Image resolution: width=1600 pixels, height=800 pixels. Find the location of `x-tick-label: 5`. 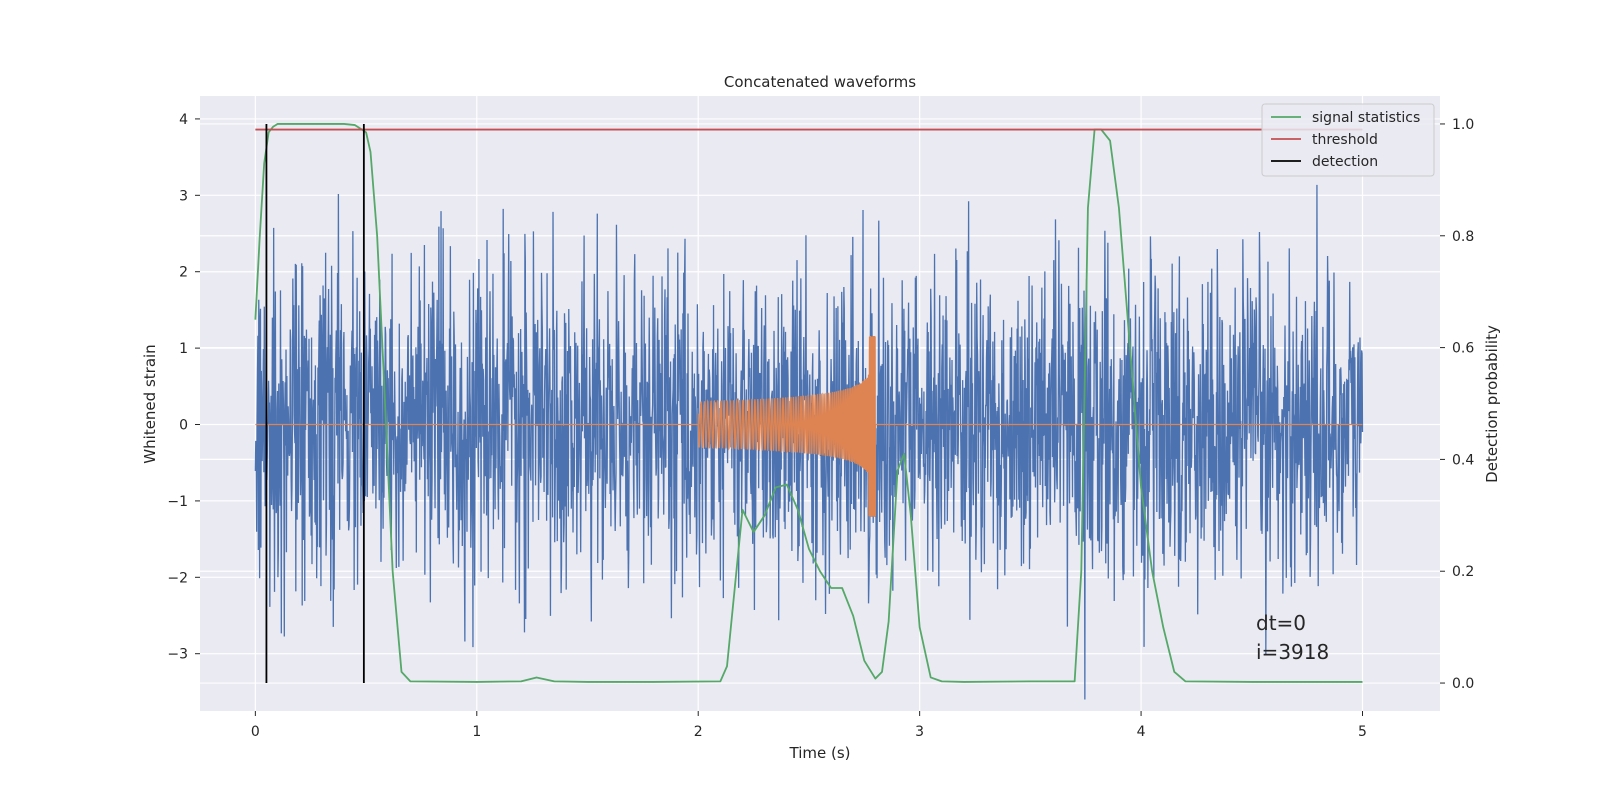

x-tick-label: 5 is located at coordinates (1362, 732).